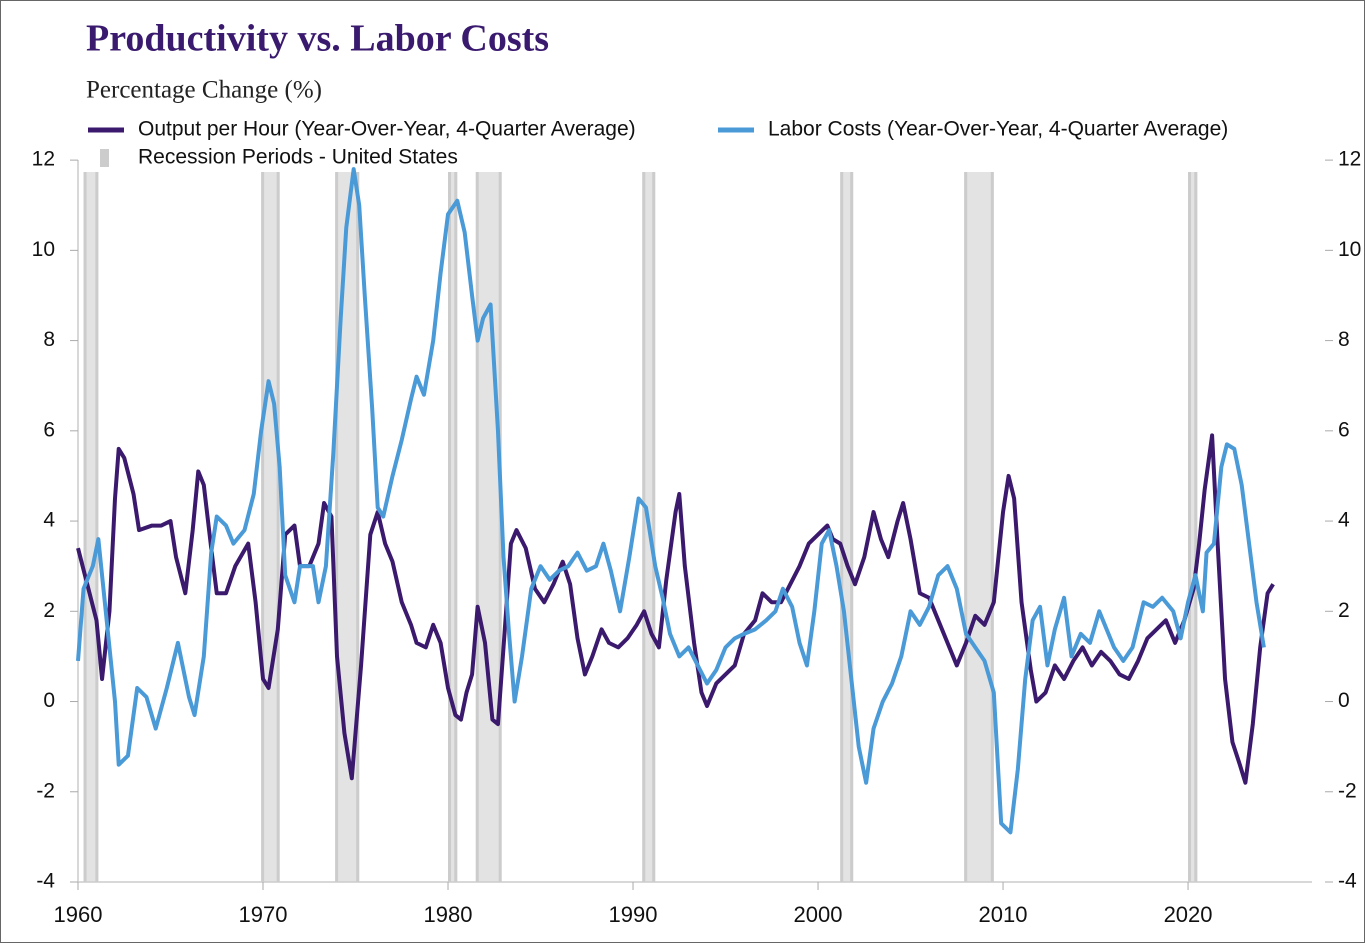  What do you see at coordinates (45, 881) in the screenshot?
I see `y-tick-label: -4` at bounding box center [45, 881].